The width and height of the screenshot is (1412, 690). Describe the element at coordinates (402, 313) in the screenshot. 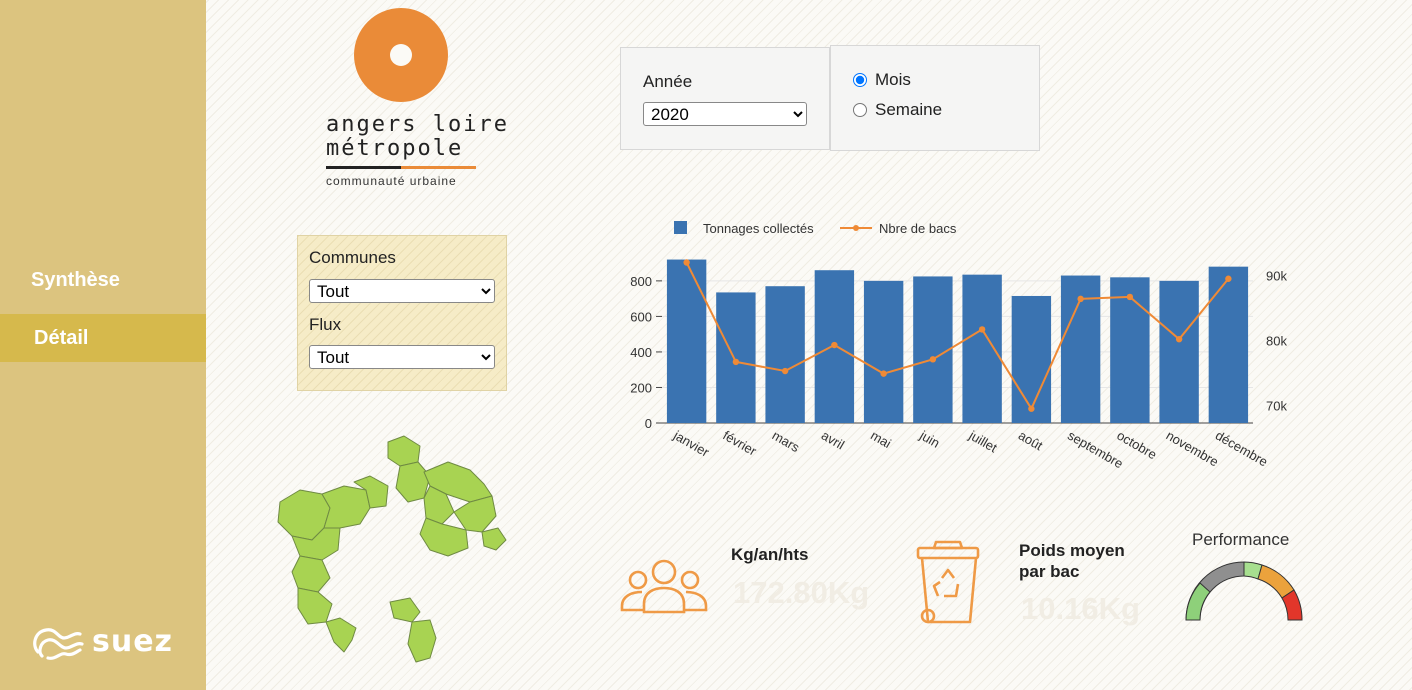

I see `filters-panel: Communes Tout Flux Tout` at that location.